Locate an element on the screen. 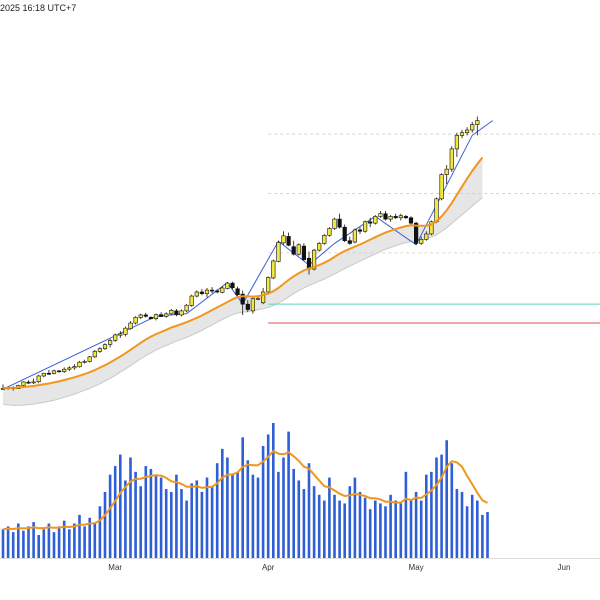 The image size is (600, 600). volume-ma-line is located at coordinates (245, 490).